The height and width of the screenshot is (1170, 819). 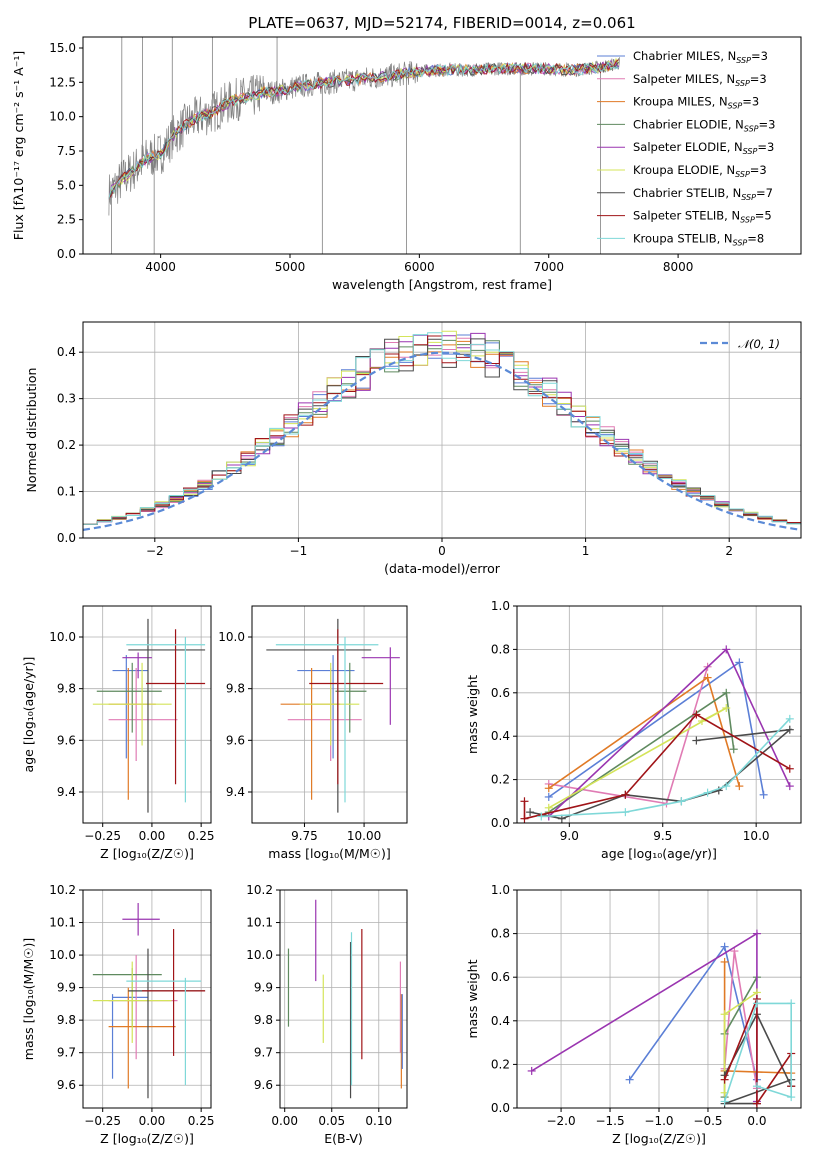 I want to click on y-tick-label: 1.0, so click(x=500, y=606).